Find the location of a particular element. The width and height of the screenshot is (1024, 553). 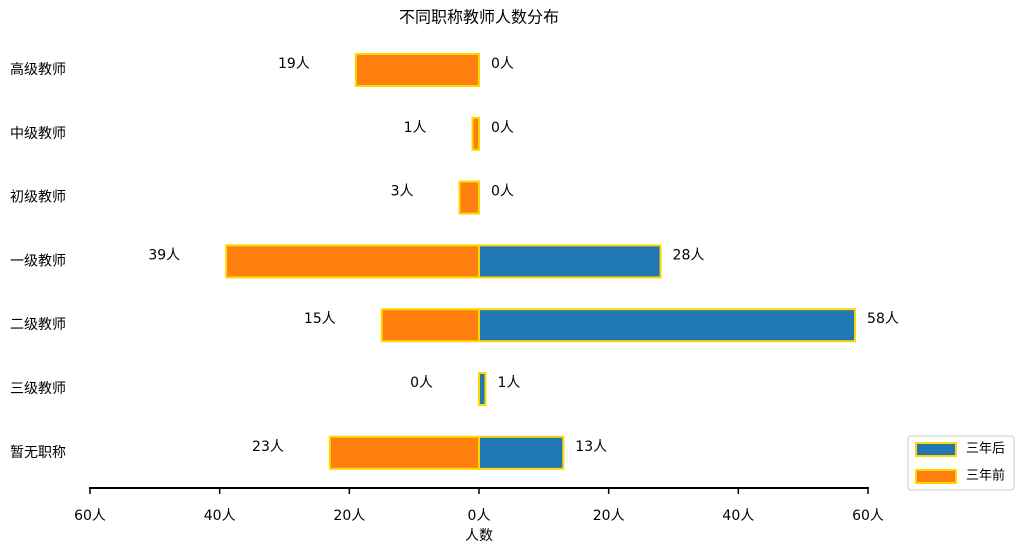

value-label: 58人 is located at coordinates (883, 319).